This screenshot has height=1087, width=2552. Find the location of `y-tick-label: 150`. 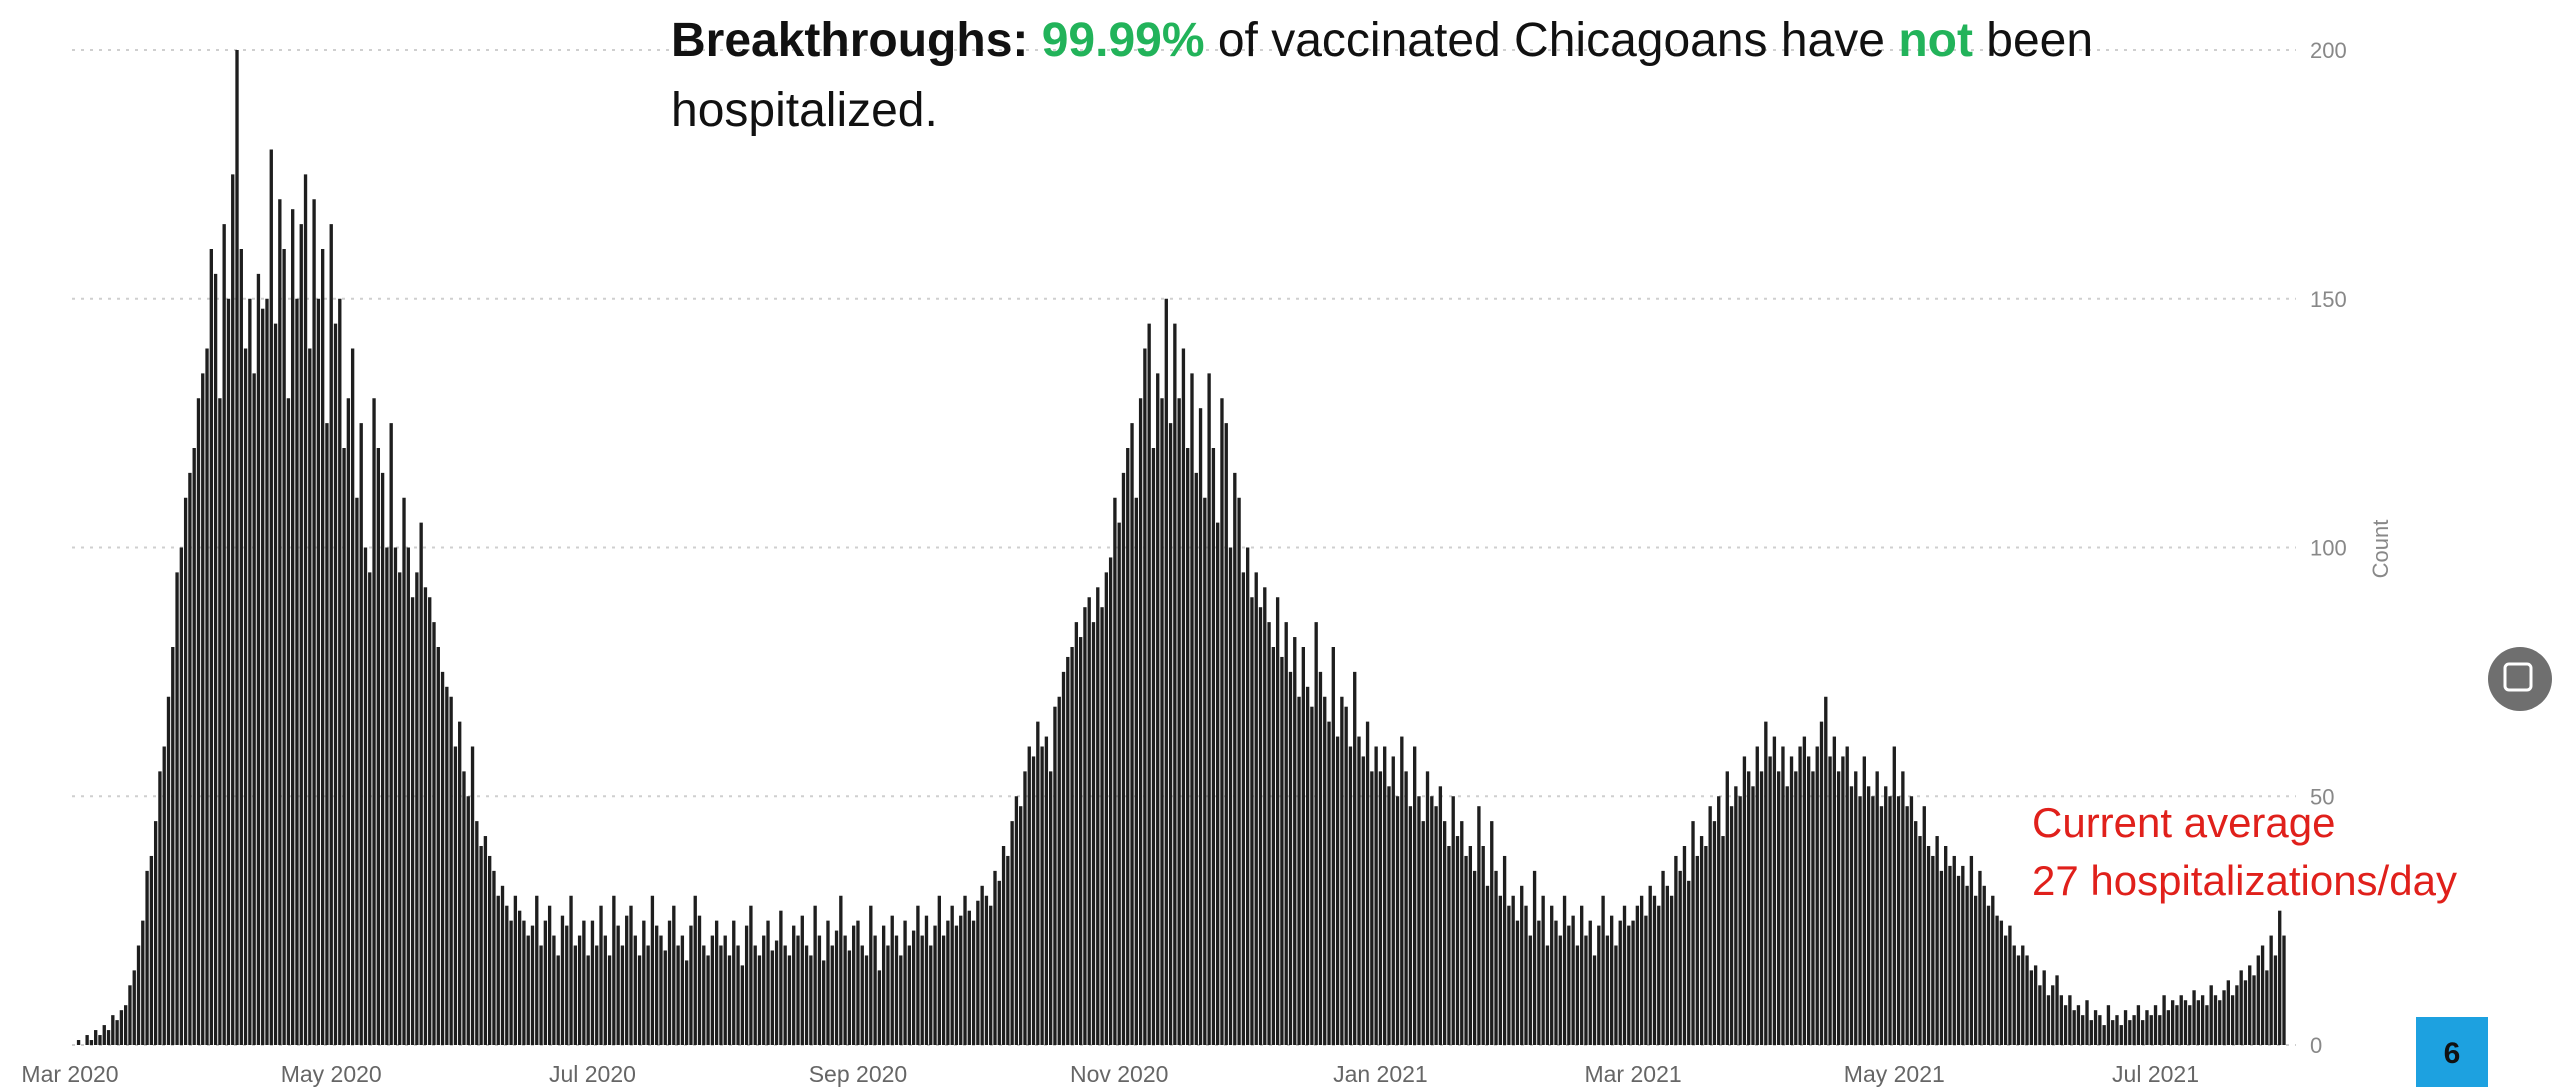

y-tick-label: 150 is located at coordinates (2328, 299).